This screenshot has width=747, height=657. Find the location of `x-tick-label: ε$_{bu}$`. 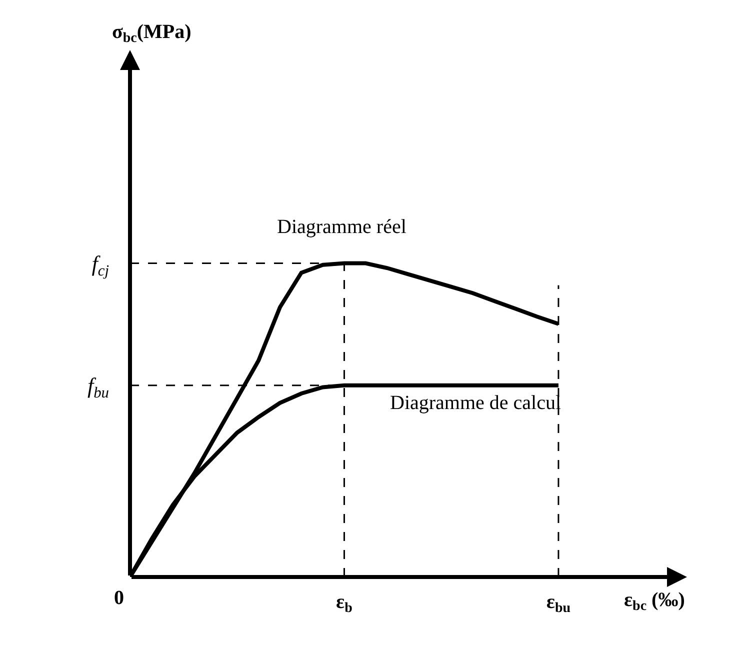

x-tick-label: ε$_{bu}$ is located at coordinates (558, 603).